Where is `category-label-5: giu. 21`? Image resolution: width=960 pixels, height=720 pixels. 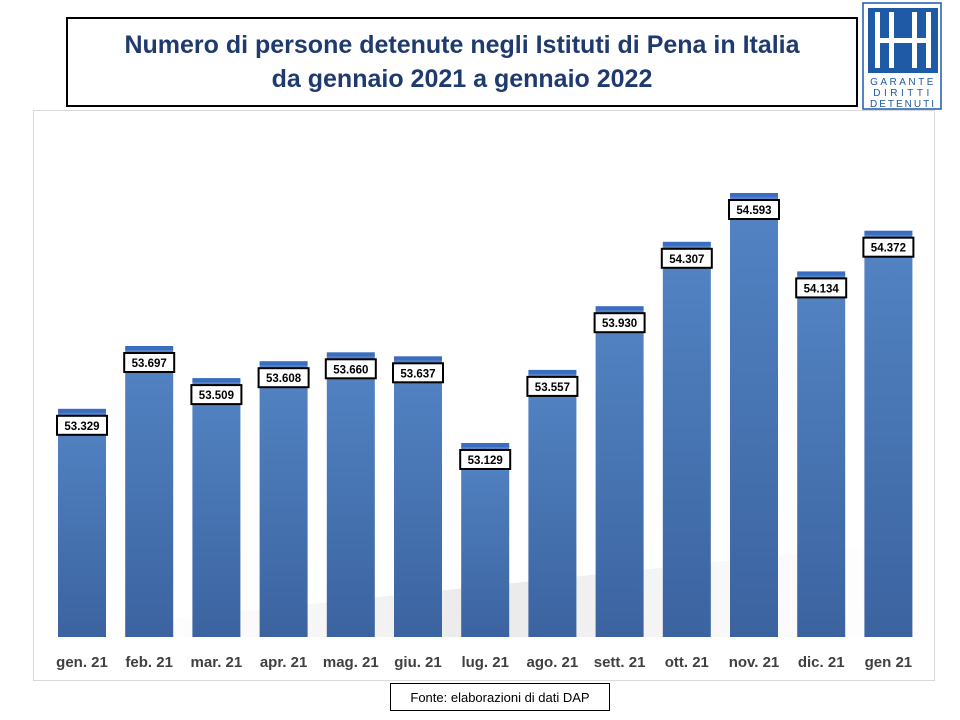
category-label-5: giu. 21 is located at coordinates (418, 662).